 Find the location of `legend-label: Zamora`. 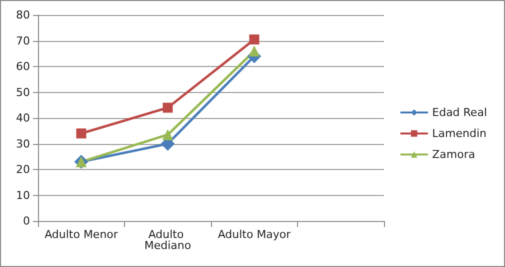

legend-label: Zamora is located at coordinates (454, 154).